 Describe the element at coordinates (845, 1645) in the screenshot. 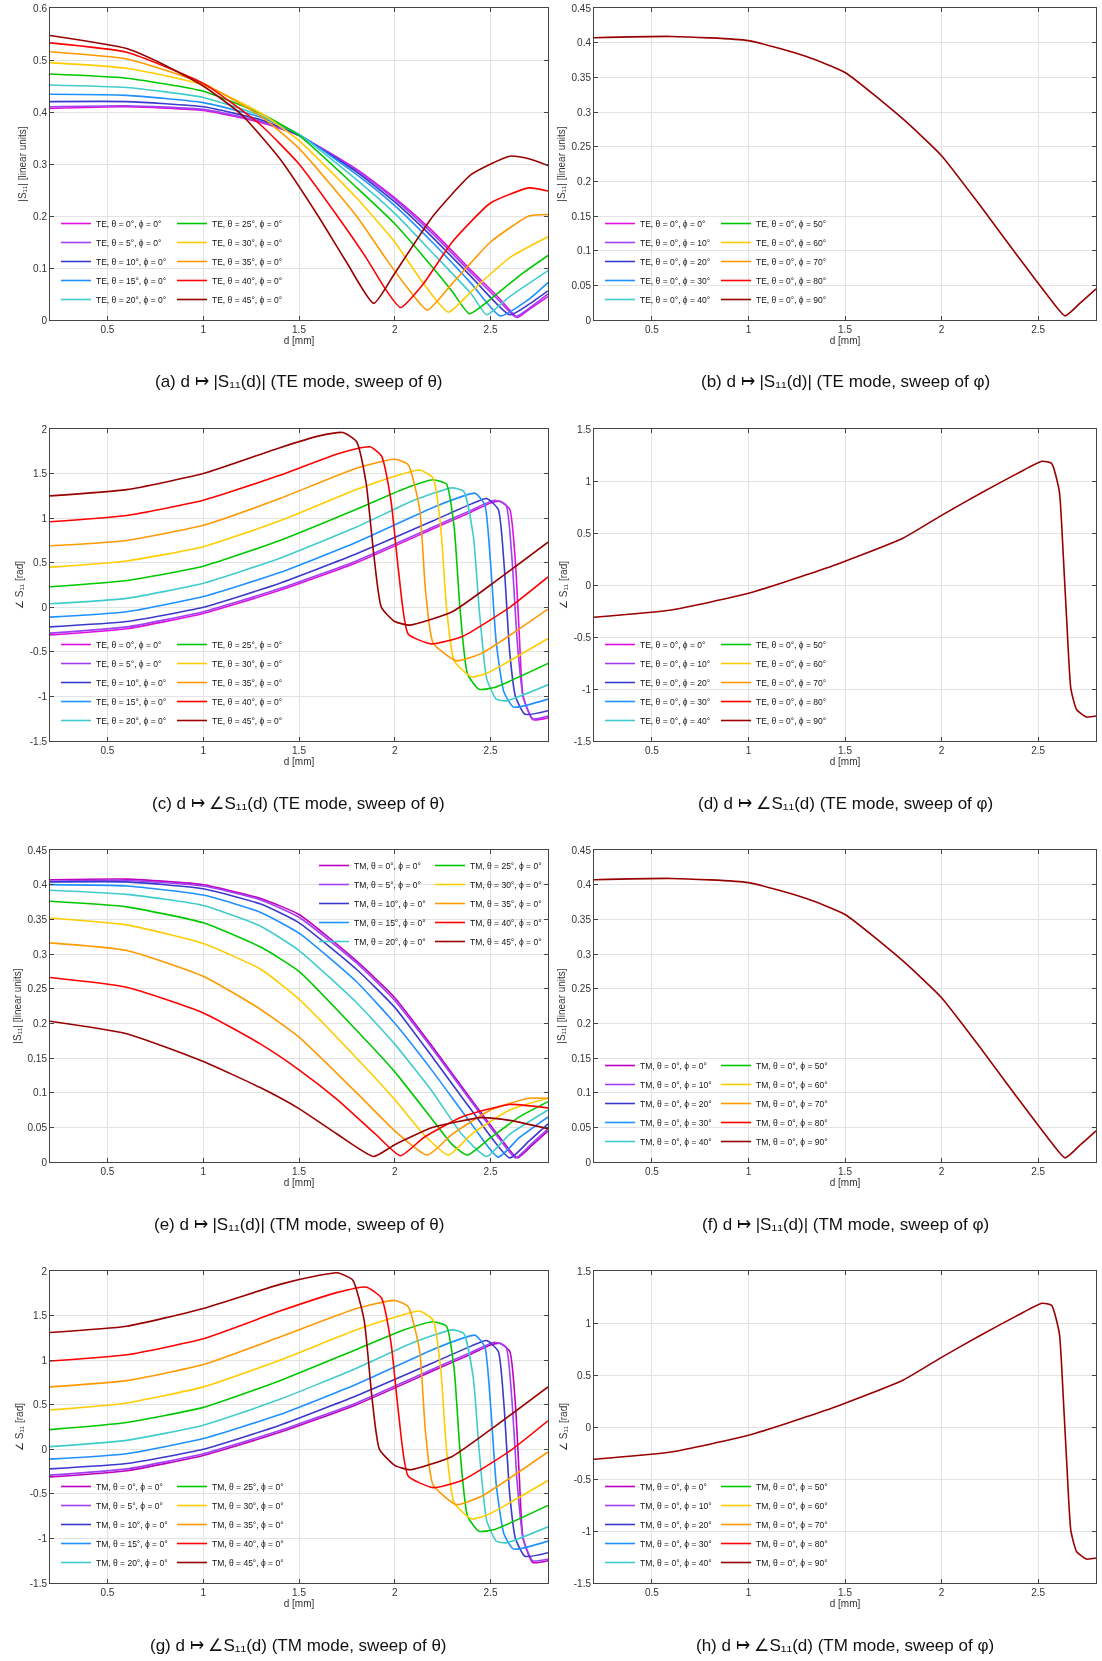

I see `text: (h) d ↦ ∠S₁₁(d) (TM mode, sweep of φ)` at that location.